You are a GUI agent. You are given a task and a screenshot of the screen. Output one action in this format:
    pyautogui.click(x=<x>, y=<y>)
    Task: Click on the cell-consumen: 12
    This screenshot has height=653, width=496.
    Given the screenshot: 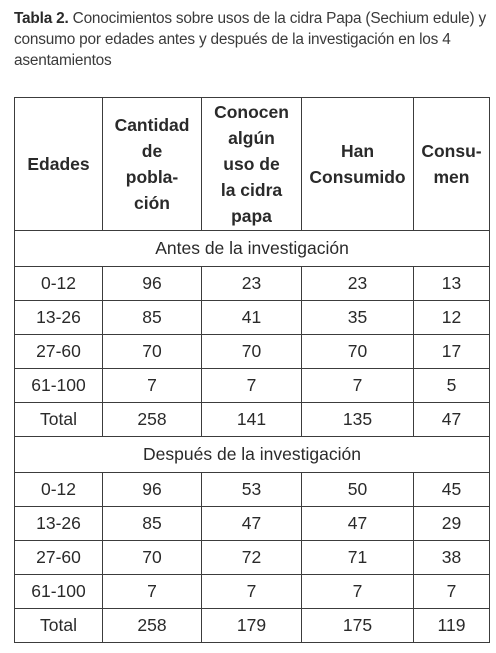 What is the action you would take?
    pyautogui.click(x=451, y=317)
    